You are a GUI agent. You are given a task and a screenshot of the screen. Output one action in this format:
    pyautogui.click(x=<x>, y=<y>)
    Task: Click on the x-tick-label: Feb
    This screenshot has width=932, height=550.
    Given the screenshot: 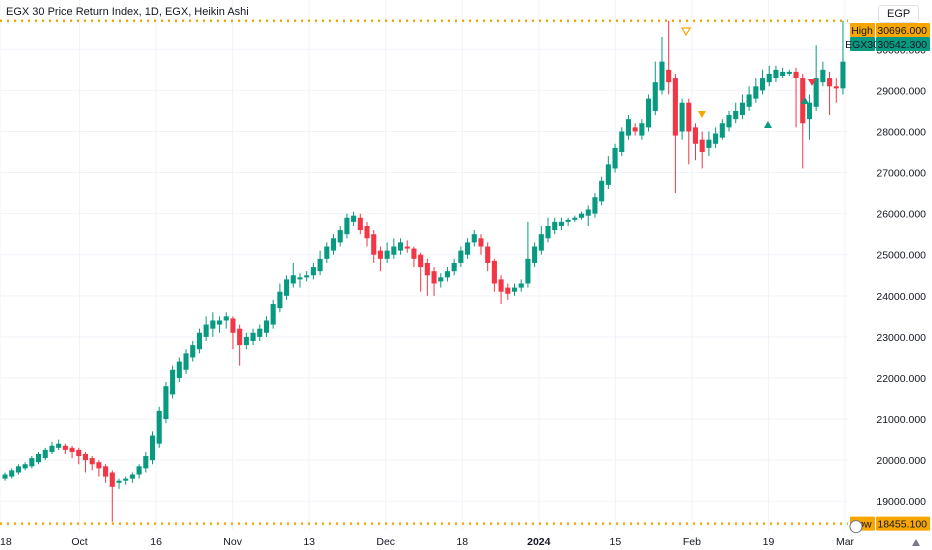 What is the action you would take?
    pyautogui.click(x=692, y=542)
    